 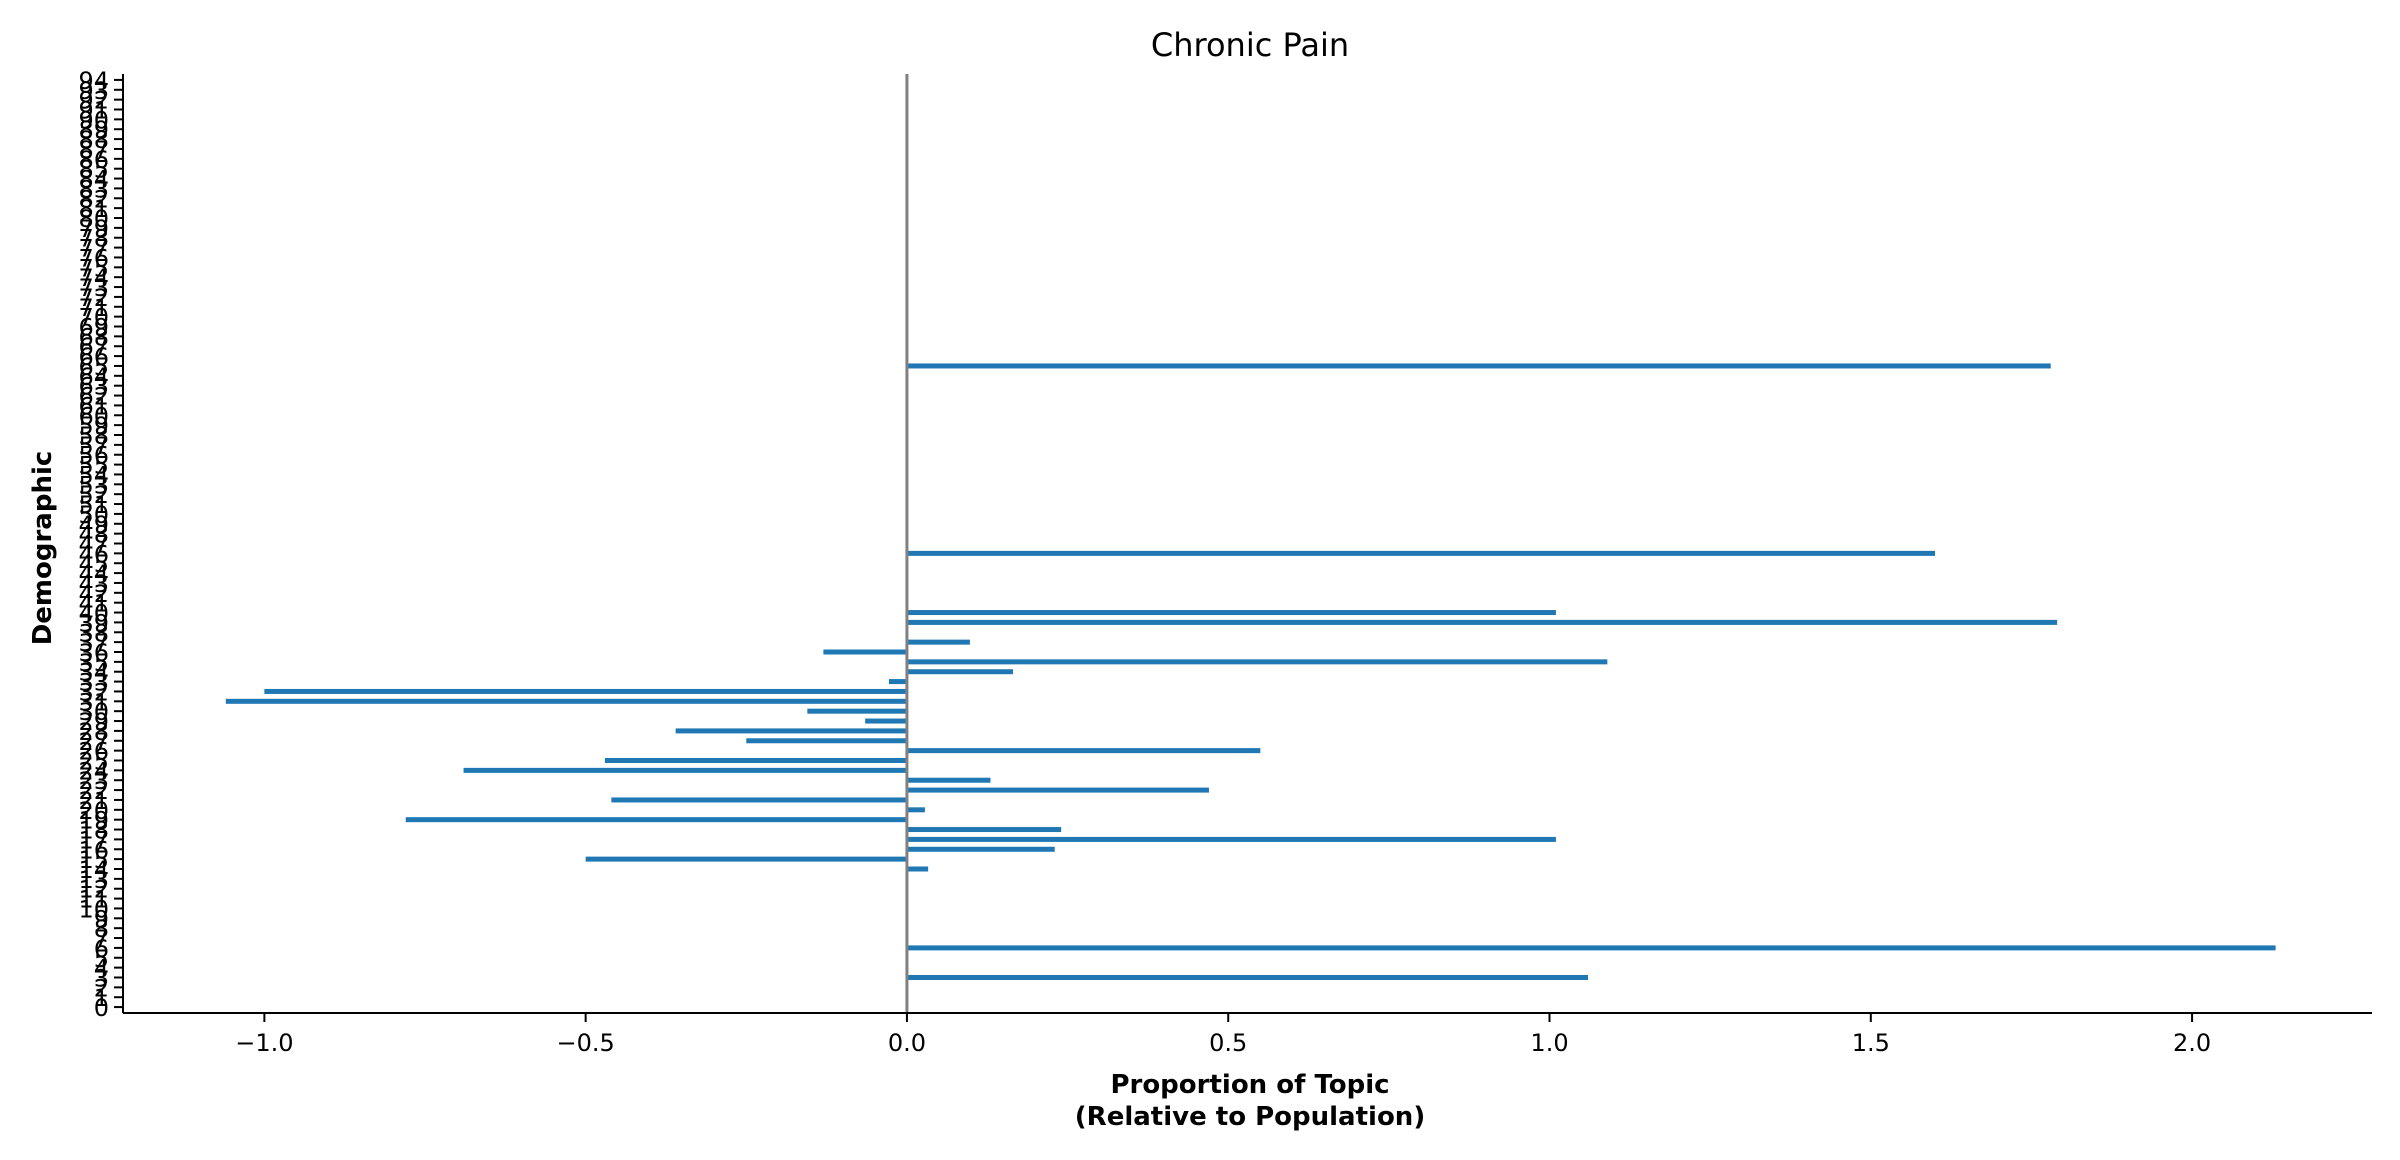 What do you see at coordinates (93, 811) in the screenshot?
I see `y-tick-label: 20` at bounding box center [93, 811].